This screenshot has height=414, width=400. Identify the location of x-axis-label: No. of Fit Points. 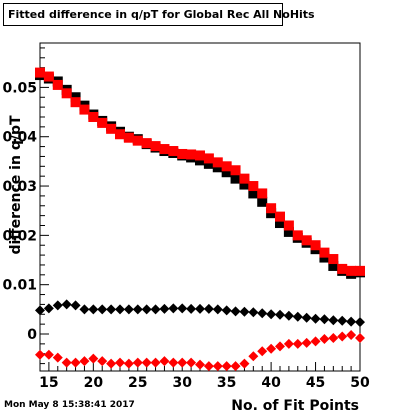
(295, 406).